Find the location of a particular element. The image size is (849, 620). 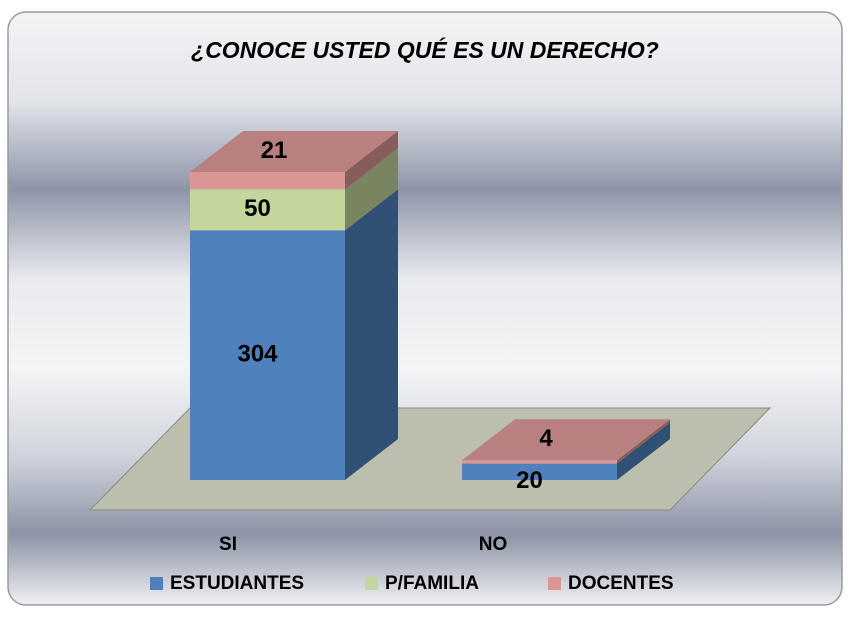

chart-title: ¿CONOCE USTED QUÉ ES UN DERECHO? is located at coordinates (425, 49).